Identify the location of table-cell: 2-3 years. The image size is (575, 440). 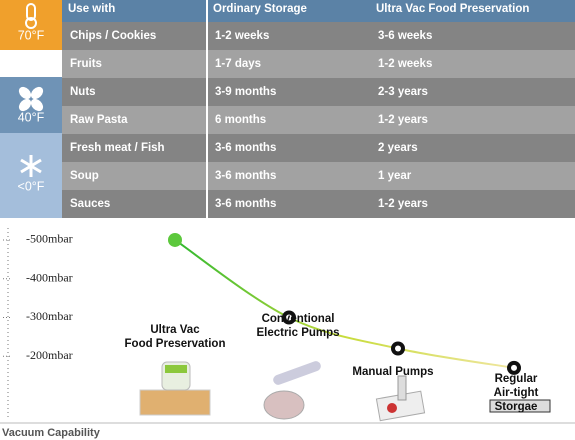
(403, 92).